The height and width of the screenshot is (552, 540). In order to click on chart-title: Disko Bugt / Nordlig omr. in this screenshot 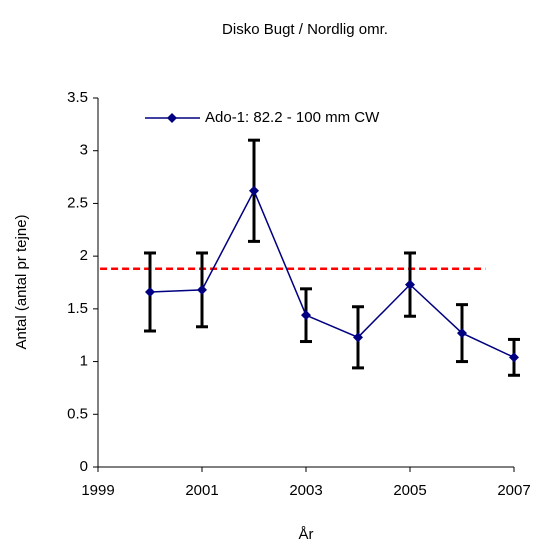, I will do `click(305, 29)`.